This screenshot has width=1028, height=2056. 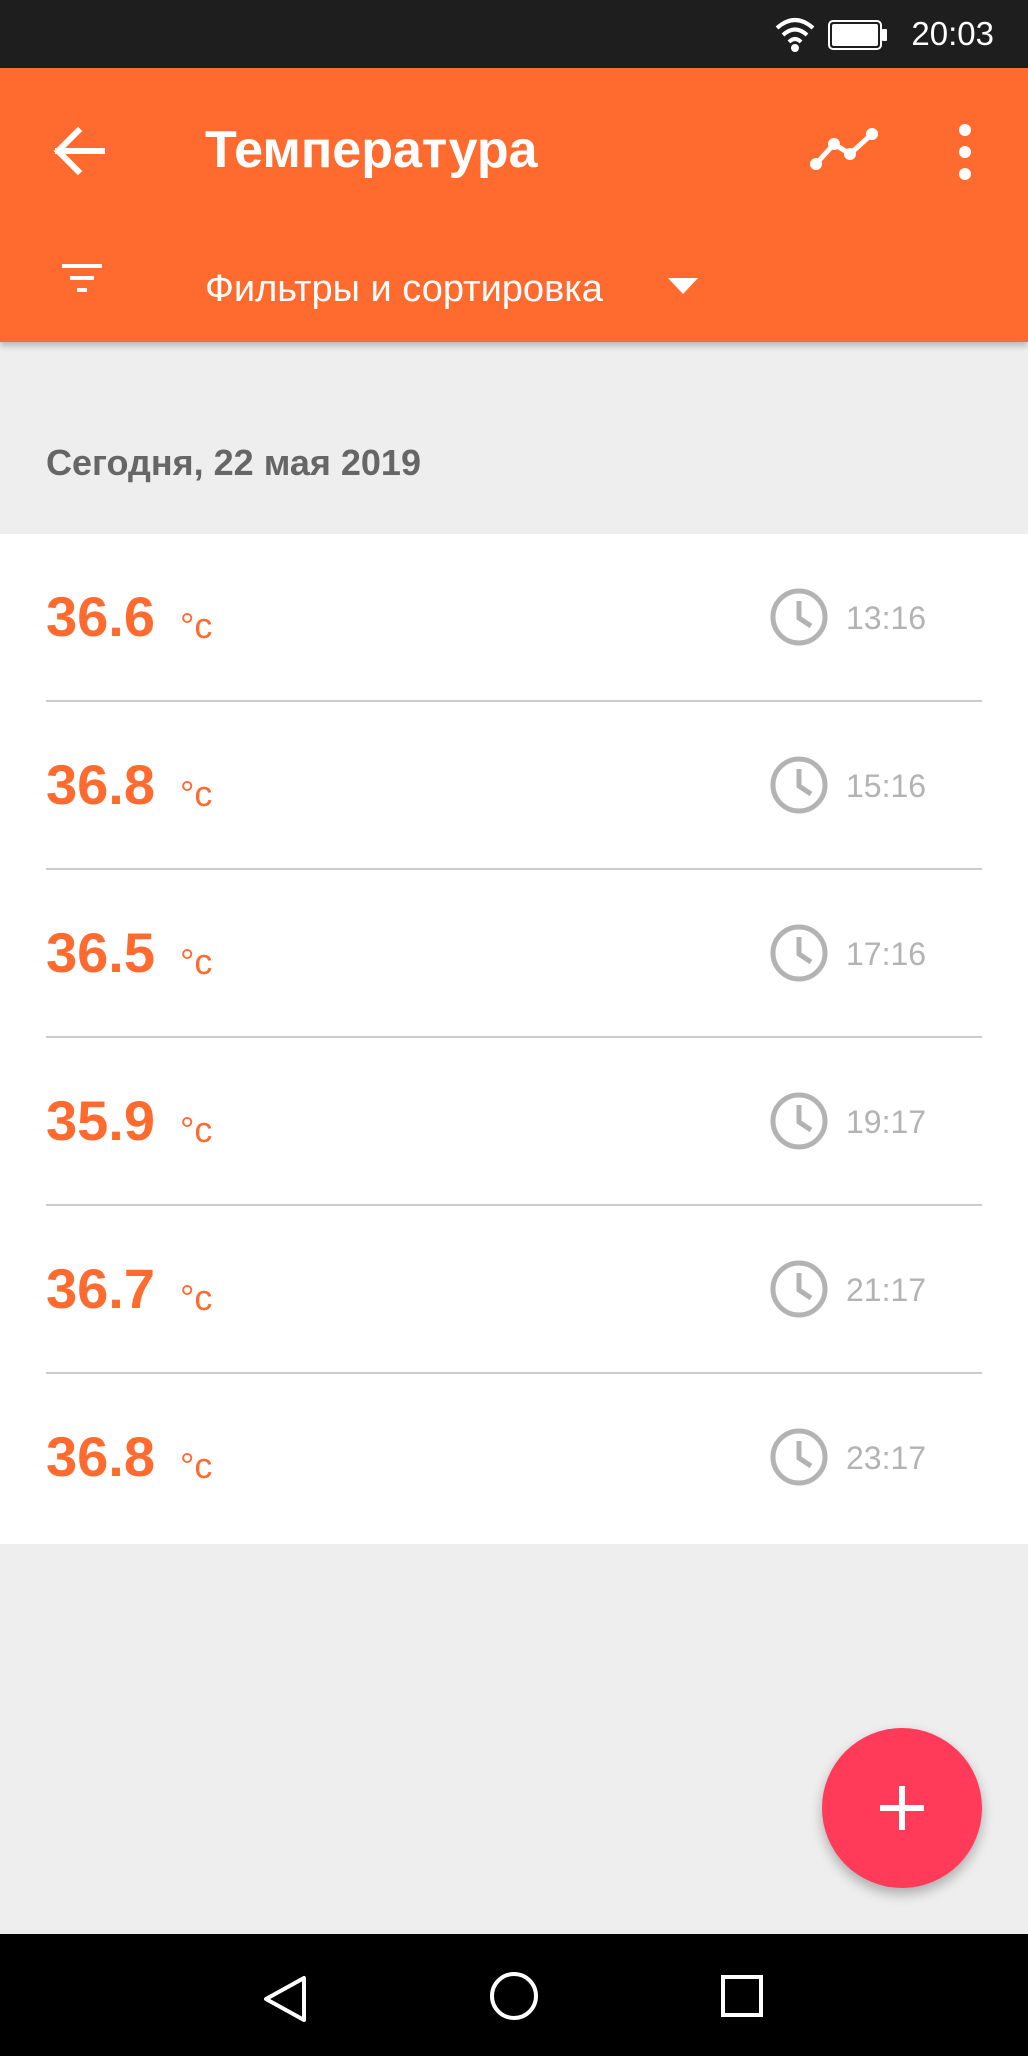 What do you see at coordinates (404, 289) in the screenshot?
I see `filter-sort-dropdown: Фильтры и сортировка` at bounding box center [404, 289].